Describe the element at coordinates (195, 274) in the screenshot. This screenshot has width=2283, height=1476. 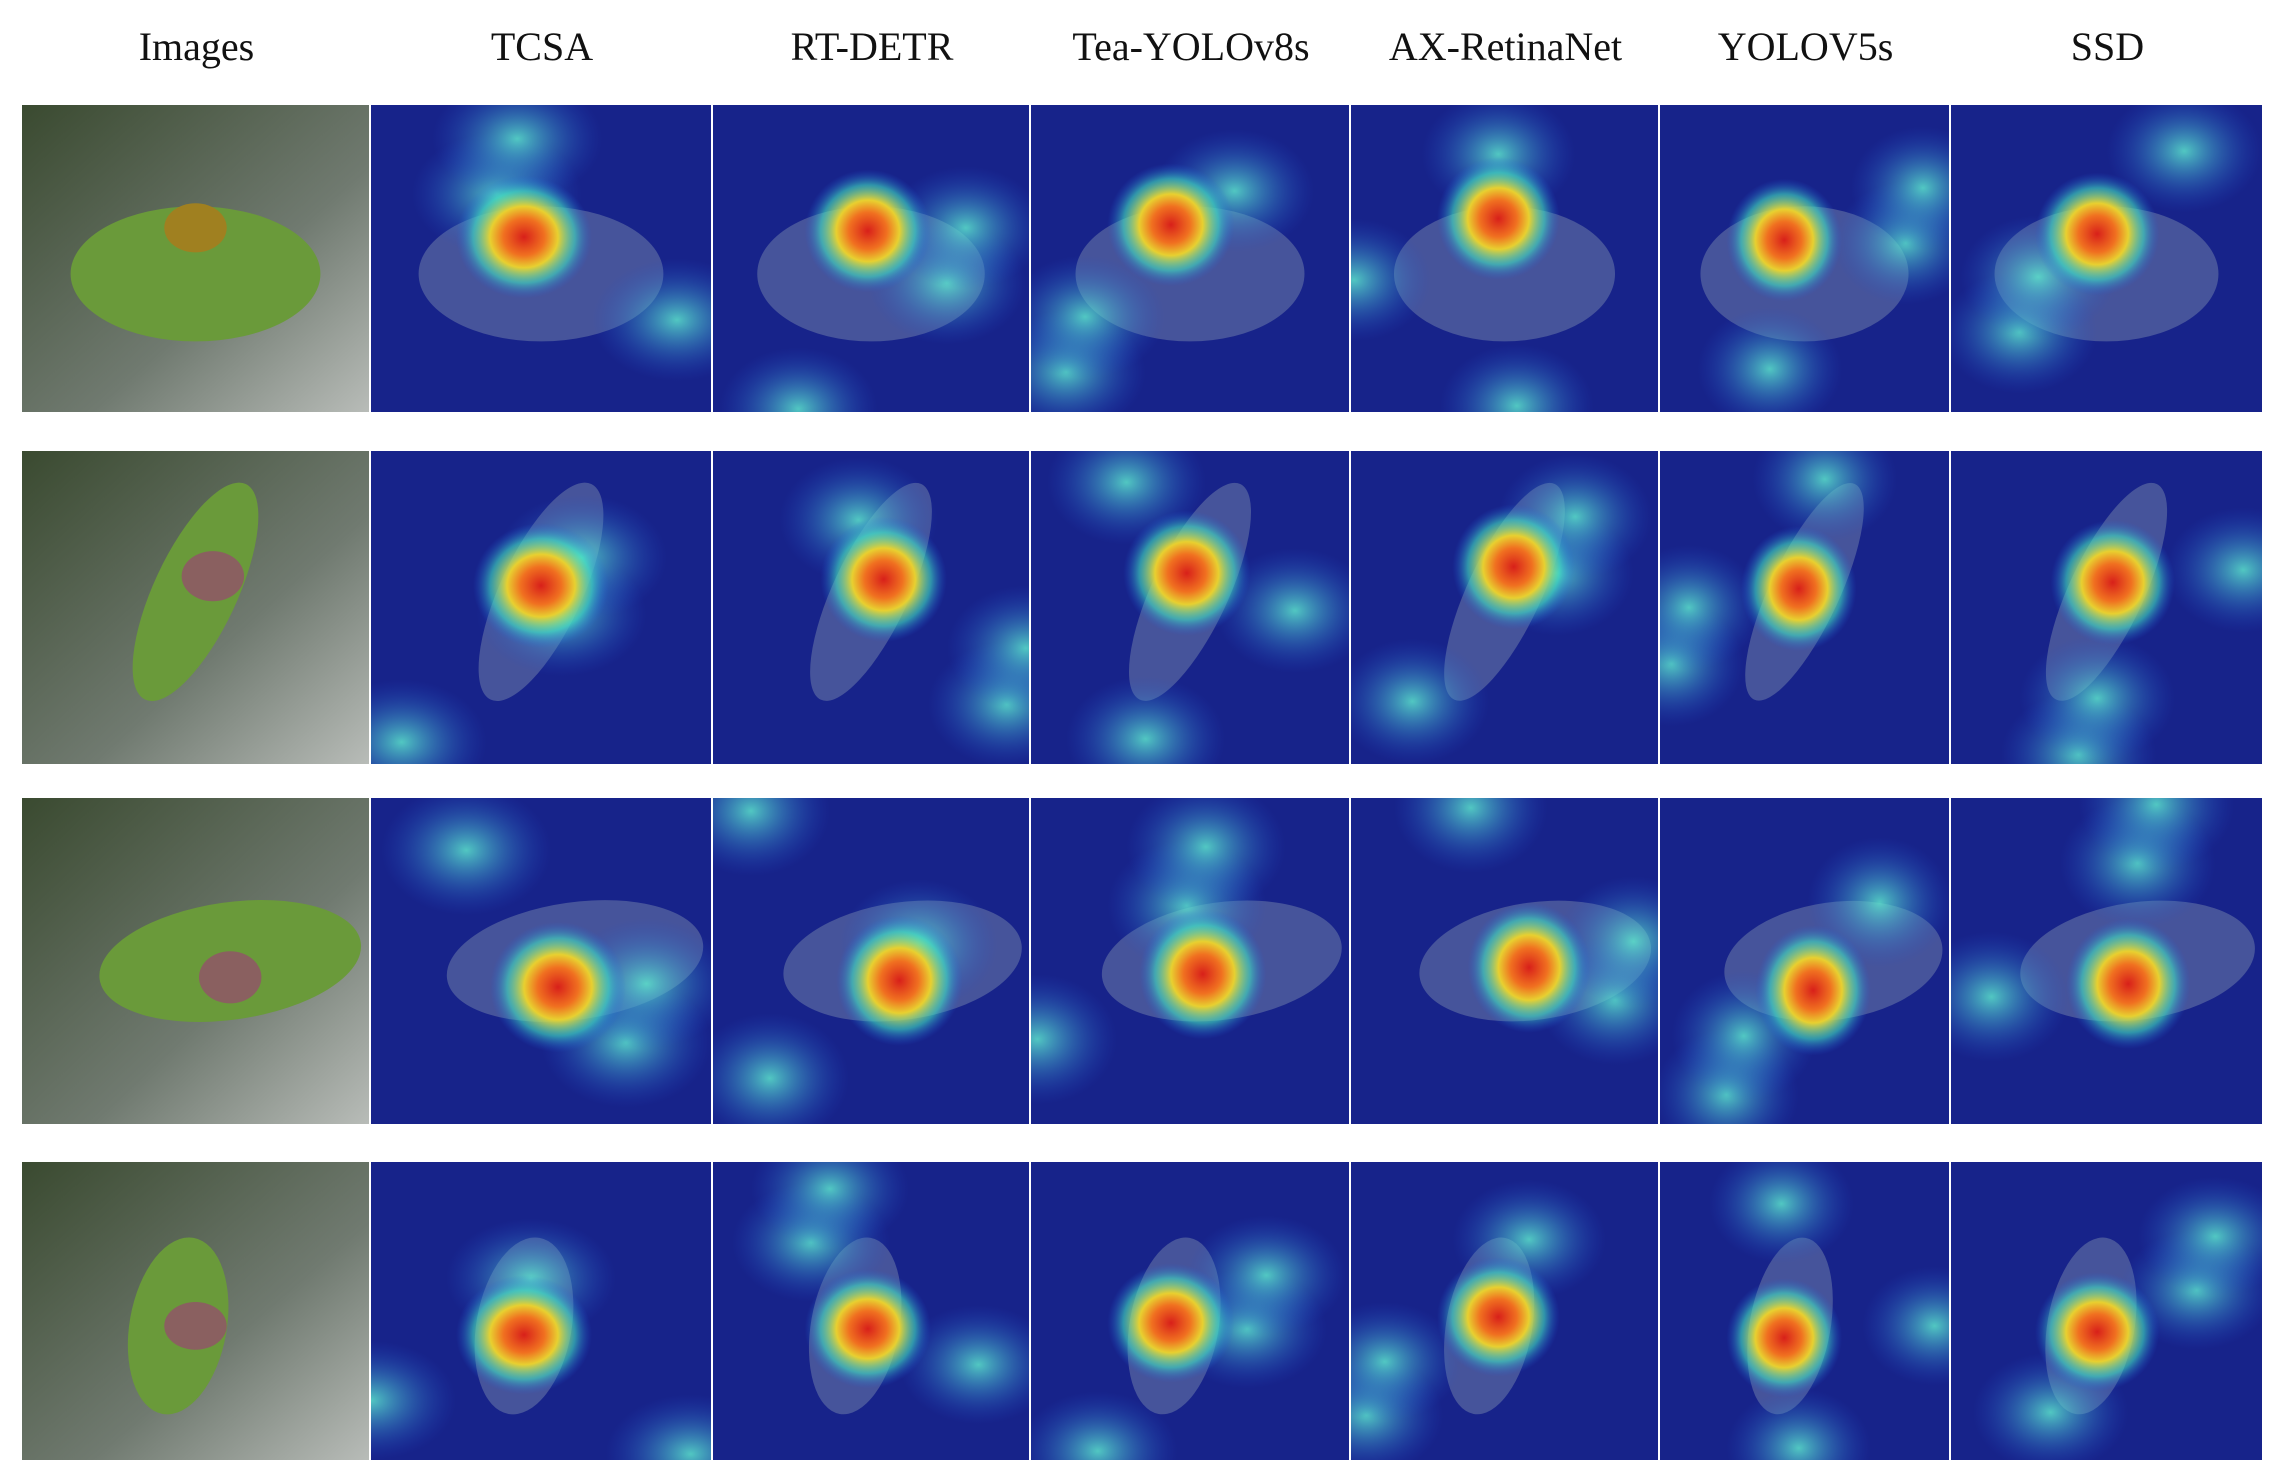
I see `leaf` at that location.